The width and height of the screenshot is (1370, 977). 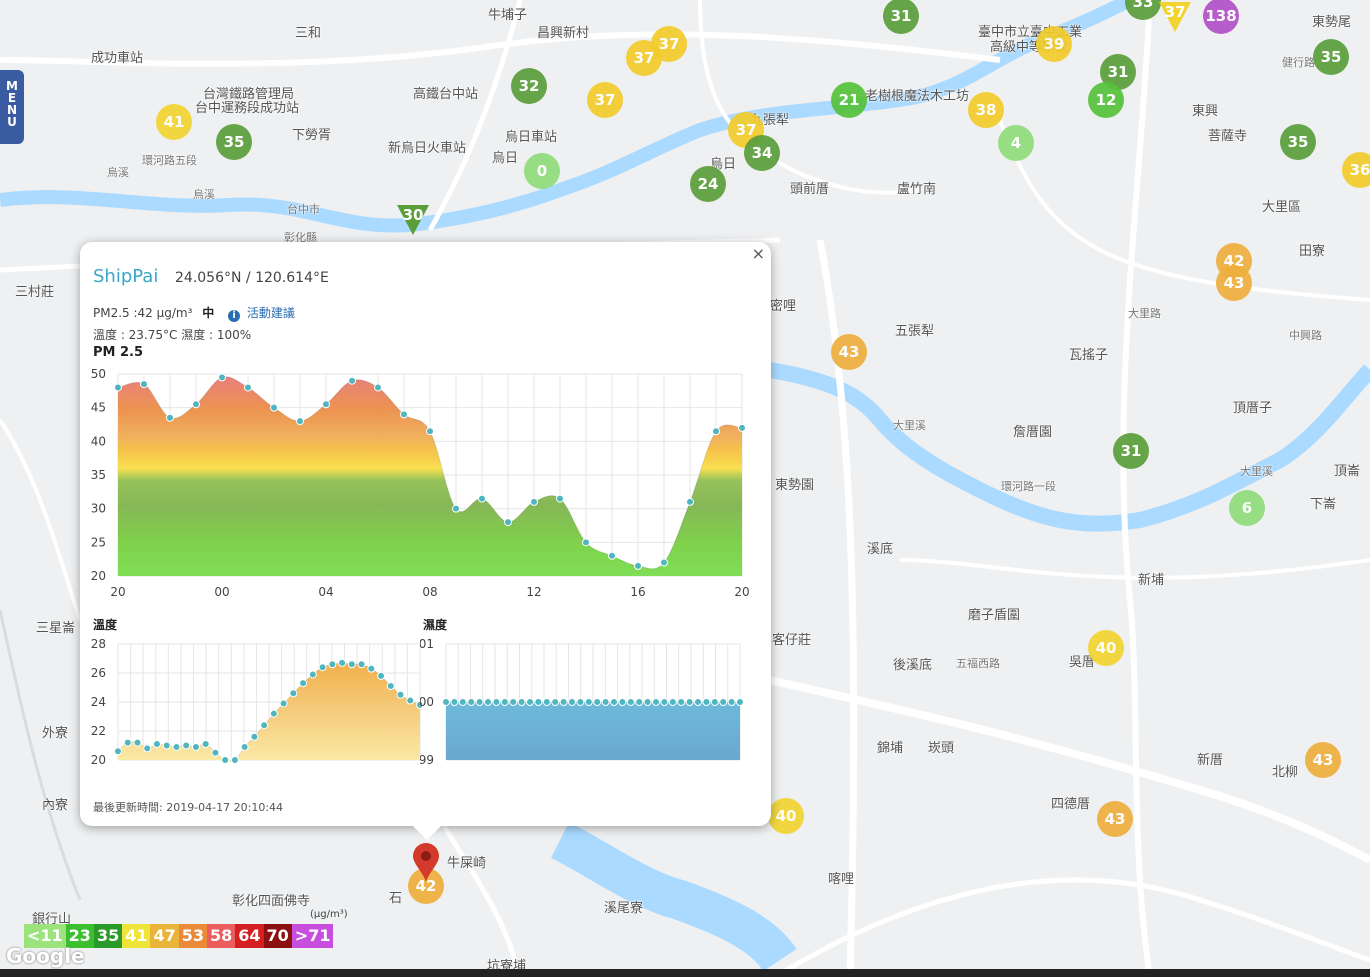 What do you see at coordinates (194, 313) in the screenshot?
I see `pm-reading: PM2.5 :42 μg/m³ 中 i 活動建議` at bounding box center [194, 313].